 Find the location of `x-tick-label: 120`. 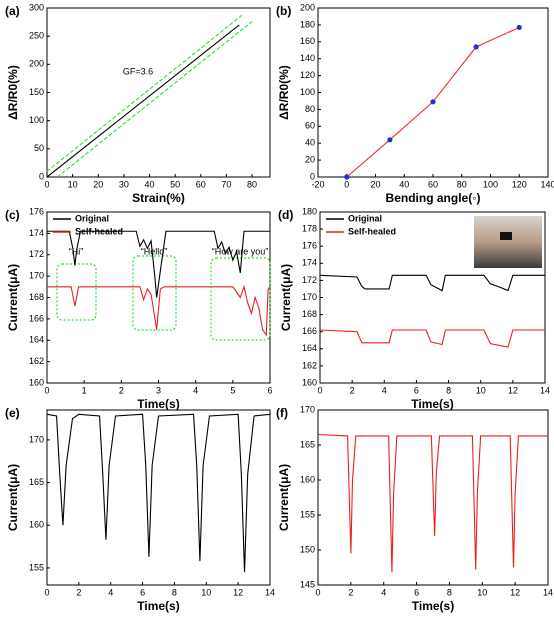

x-tick-label: 120 is located at coordinates (519, 184).